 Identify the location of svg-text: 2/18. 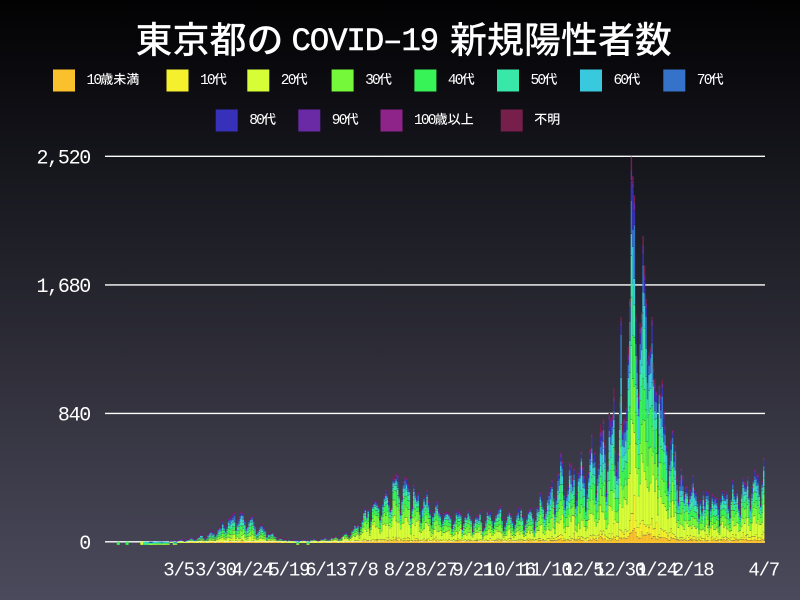
(694, 571).